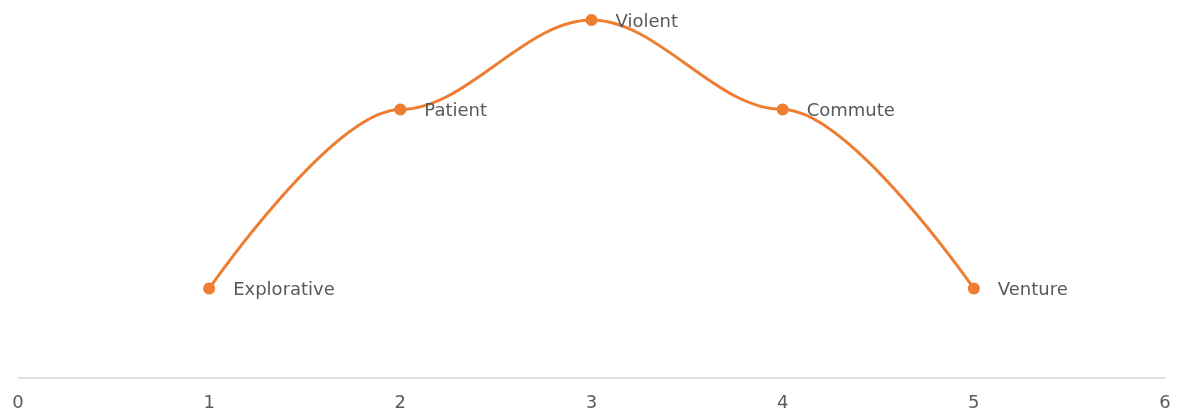  Describe the element at coordinates (284, 288) in the screenshot. I see `annotation: Explorative` at that location.